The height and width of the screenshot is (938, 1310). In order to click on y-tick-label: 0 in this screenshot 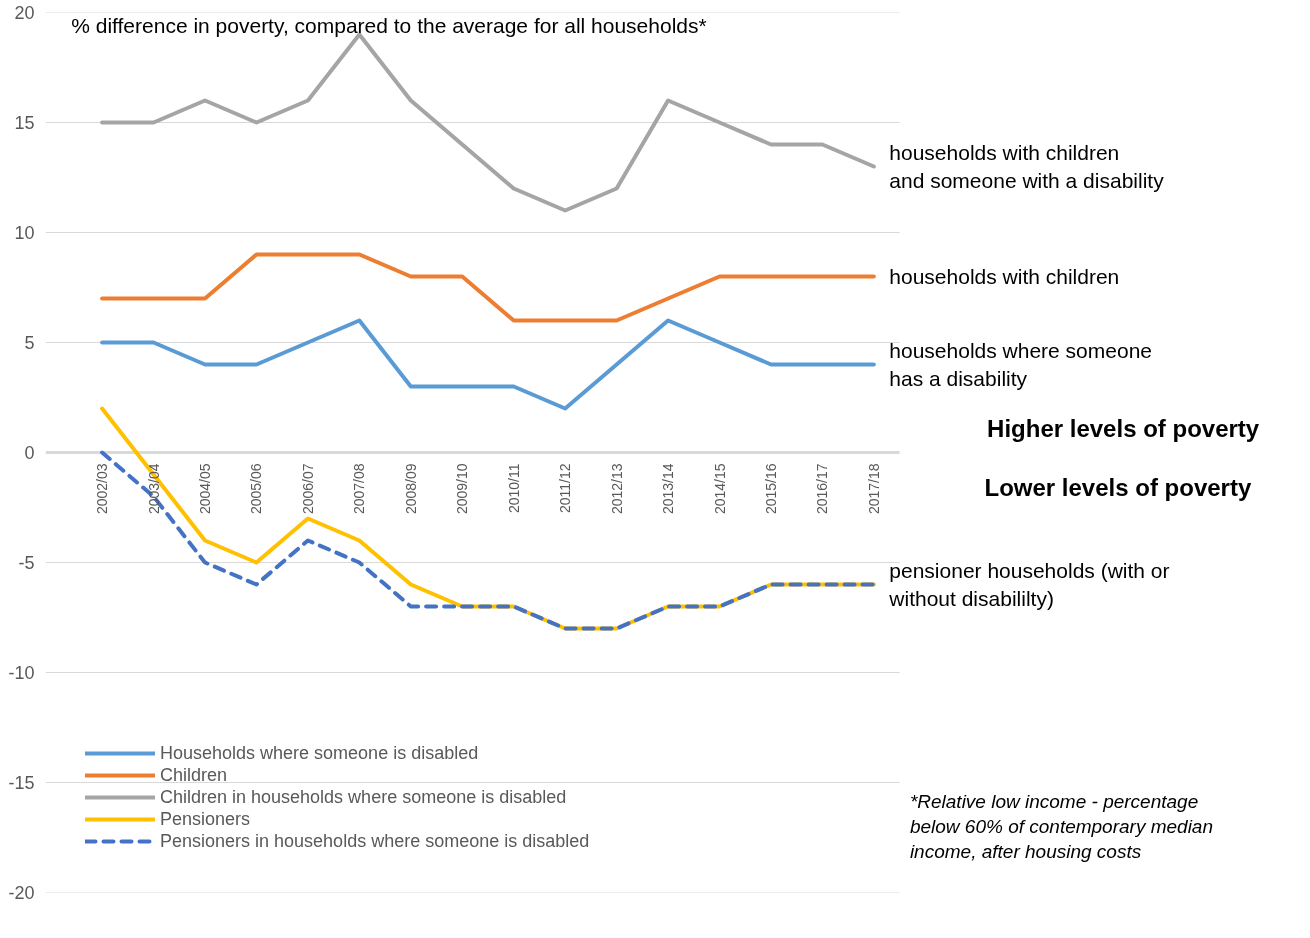, I will do `click(29, 453)`.